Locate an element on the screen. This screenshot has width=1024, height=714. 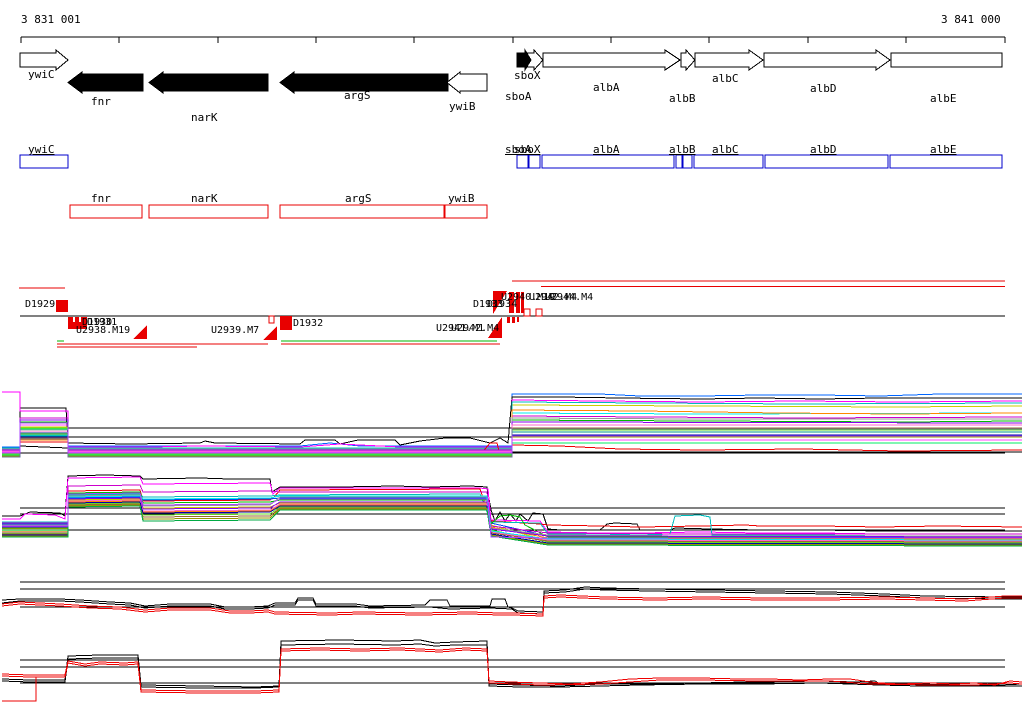
gene-arrow-albB is located at coordinates (688, 60).